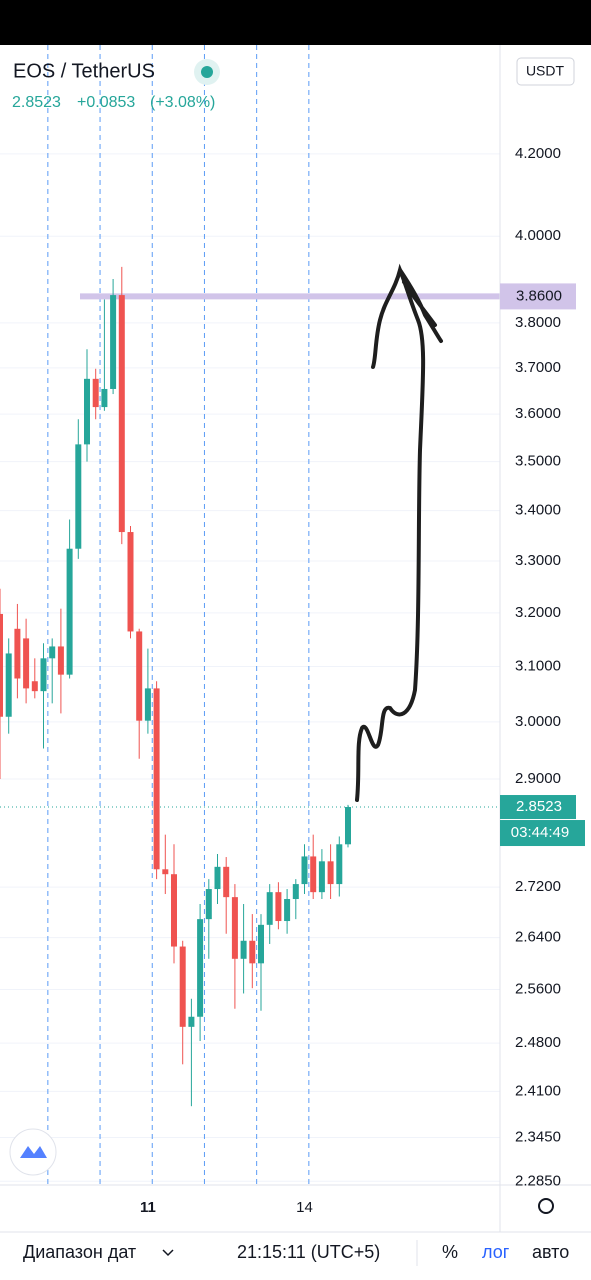 This screenshot has width=591, height=1280. I want to click on settings-icon, so click(546, 1206).